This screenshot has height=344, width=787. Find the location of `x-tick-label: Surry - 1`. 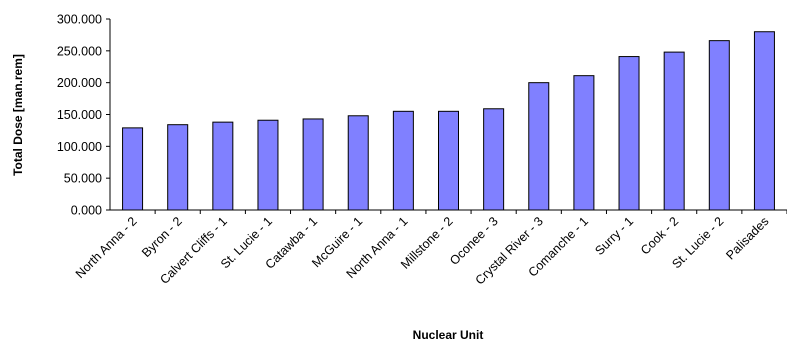

x-tick-label: Surry - 1 is located at coordinates (614, 236).